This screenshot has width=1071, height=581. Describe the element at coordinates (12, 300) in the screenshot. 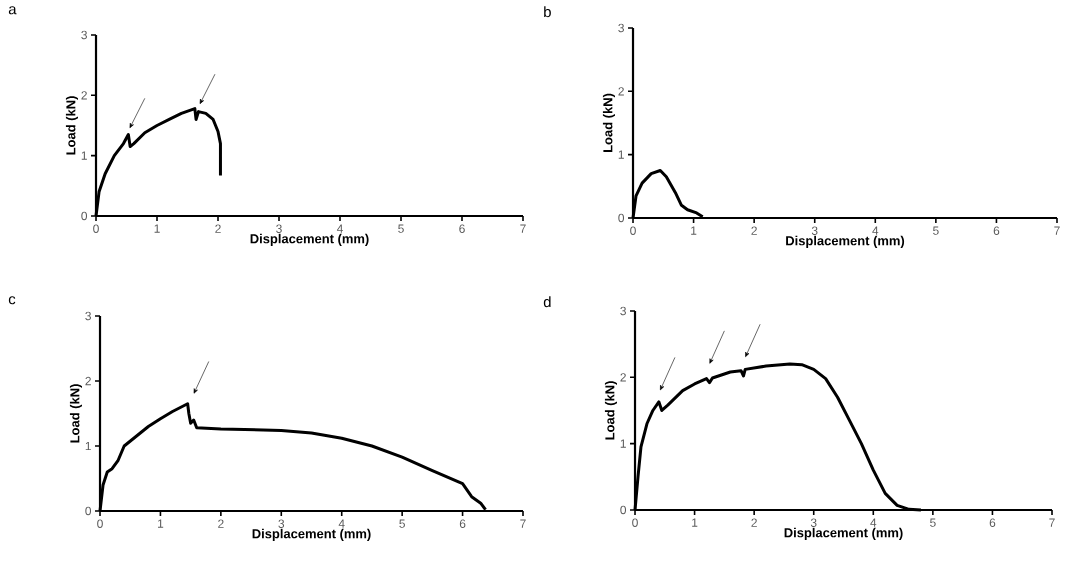

I see `chart-title: c` at that location.